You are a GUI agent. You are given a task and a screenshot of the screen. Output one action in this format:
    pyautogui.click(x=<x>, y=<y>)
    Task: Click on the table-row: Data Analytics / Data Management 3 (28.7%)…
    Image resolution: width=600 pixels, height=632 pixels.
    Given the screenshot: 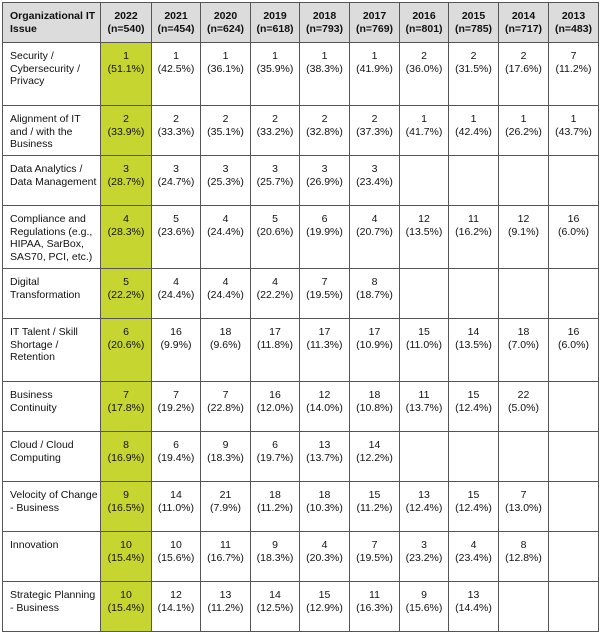 What is the action you would take?
    pyautogui.click(x=300, y=180)
    